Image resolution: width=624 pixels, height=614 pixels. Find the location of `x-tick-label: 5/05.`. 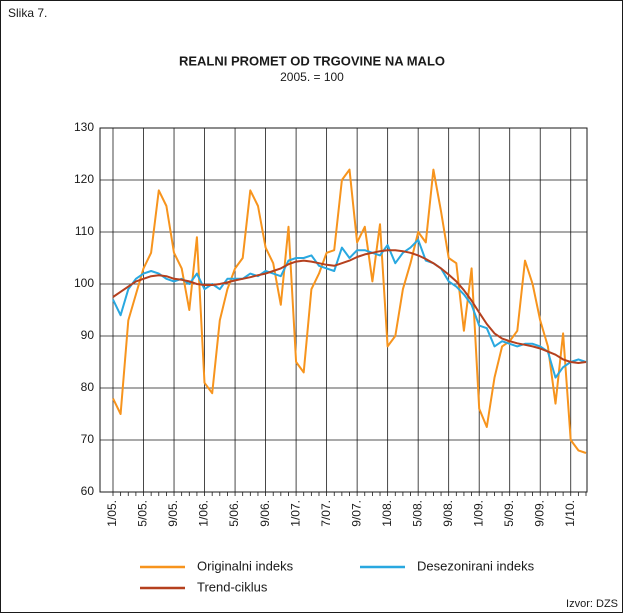

x-tick-label: 5/05. is located at coordinates (143, 513).